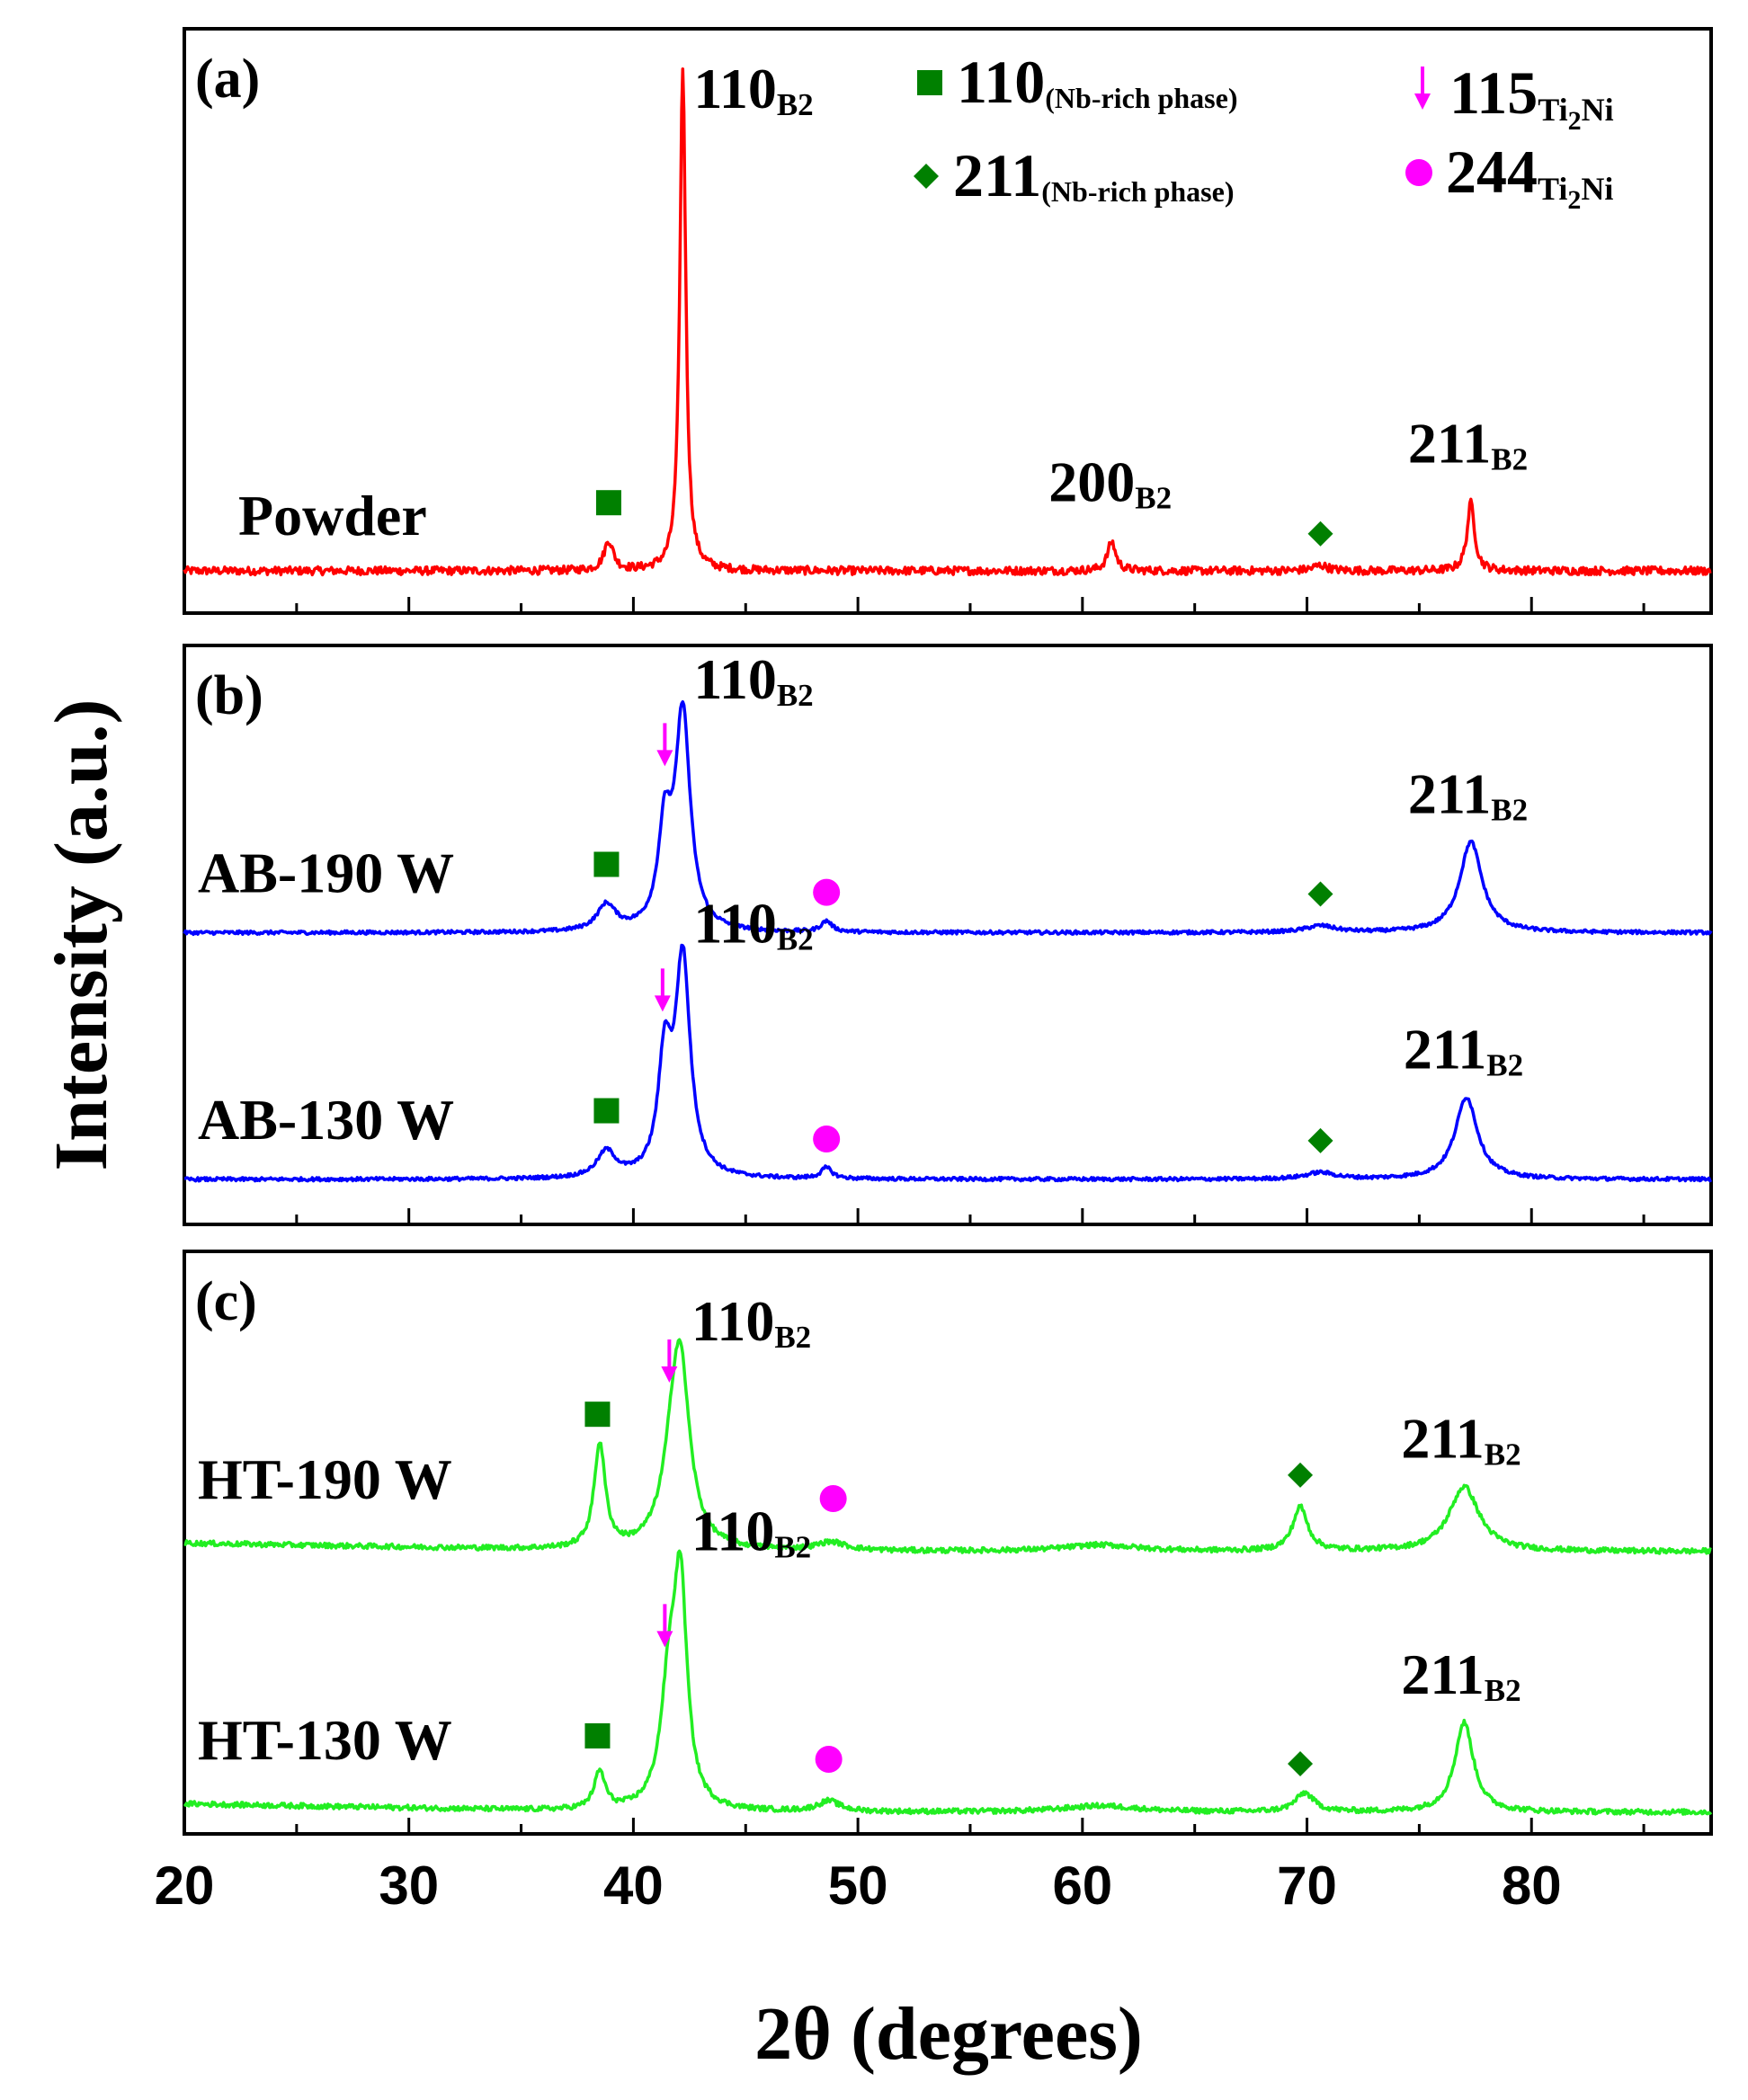  I want to click on legend-item-diamond: 211(Nb-rich phase), so click(1074, 175).